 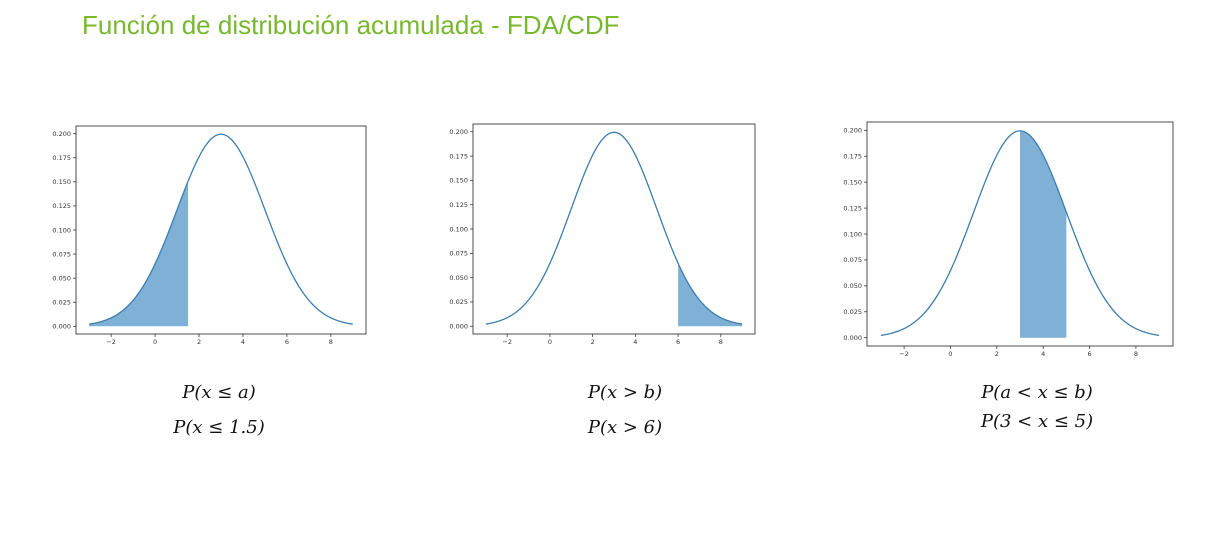 What do you see at coordinates (219, 427) in the screenshot?
I see `formula-example: P(x ≤ 1.5)` at bounding box center [219, 427].